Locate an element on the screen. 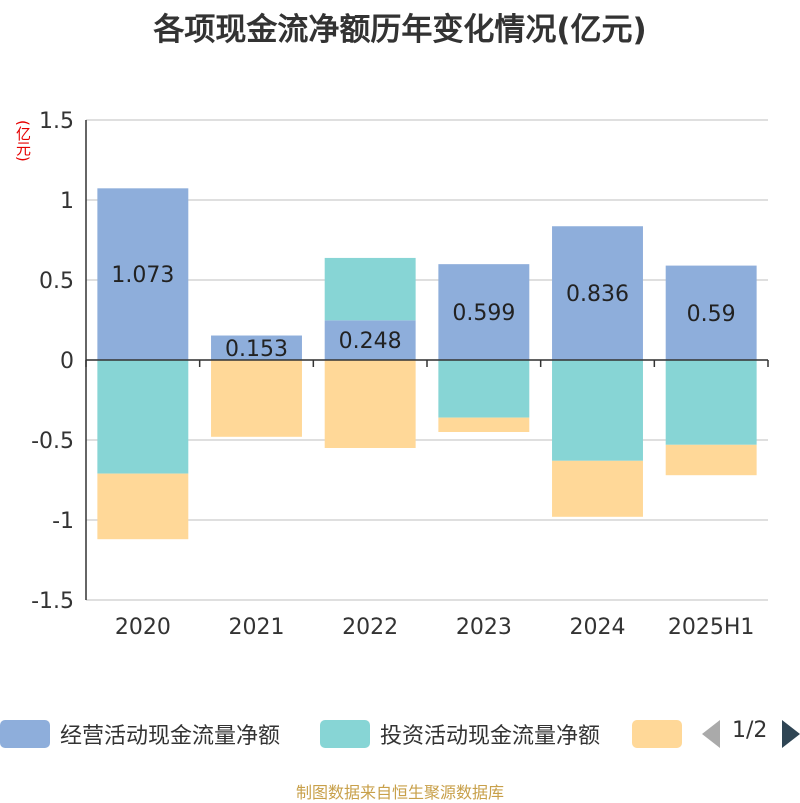  y-tick-label: -1 is located at coordinates (63, 521).